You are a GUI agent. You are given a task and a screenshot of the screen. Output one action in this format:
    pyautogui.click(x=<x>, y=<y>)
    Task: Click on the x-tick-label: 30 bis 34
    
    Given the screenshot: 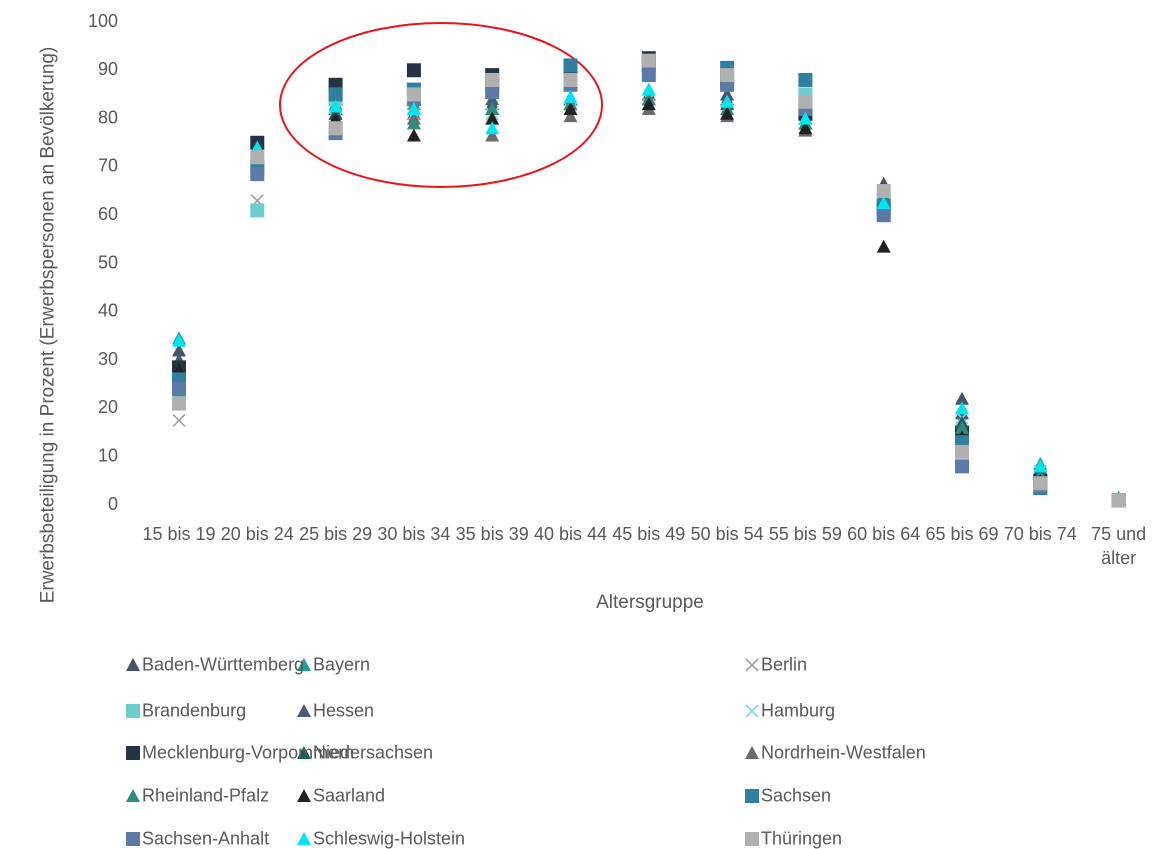 What is the action you would take?
    pyautogui.click(x=414, y=534)
    